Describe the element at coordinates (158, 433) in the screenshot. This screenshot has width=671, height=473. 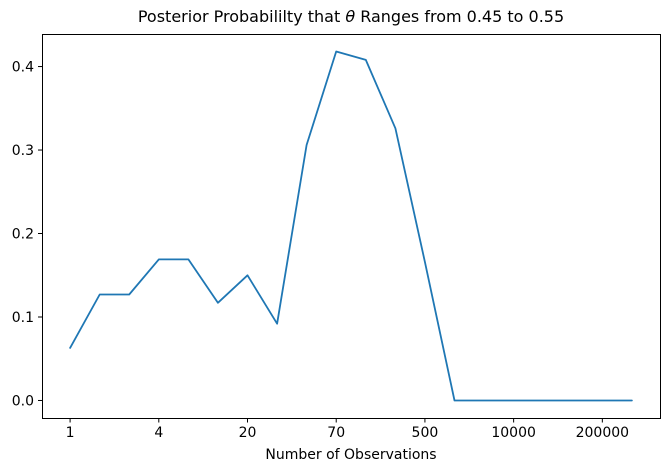
I see `x-tick-label: 4` at that location.